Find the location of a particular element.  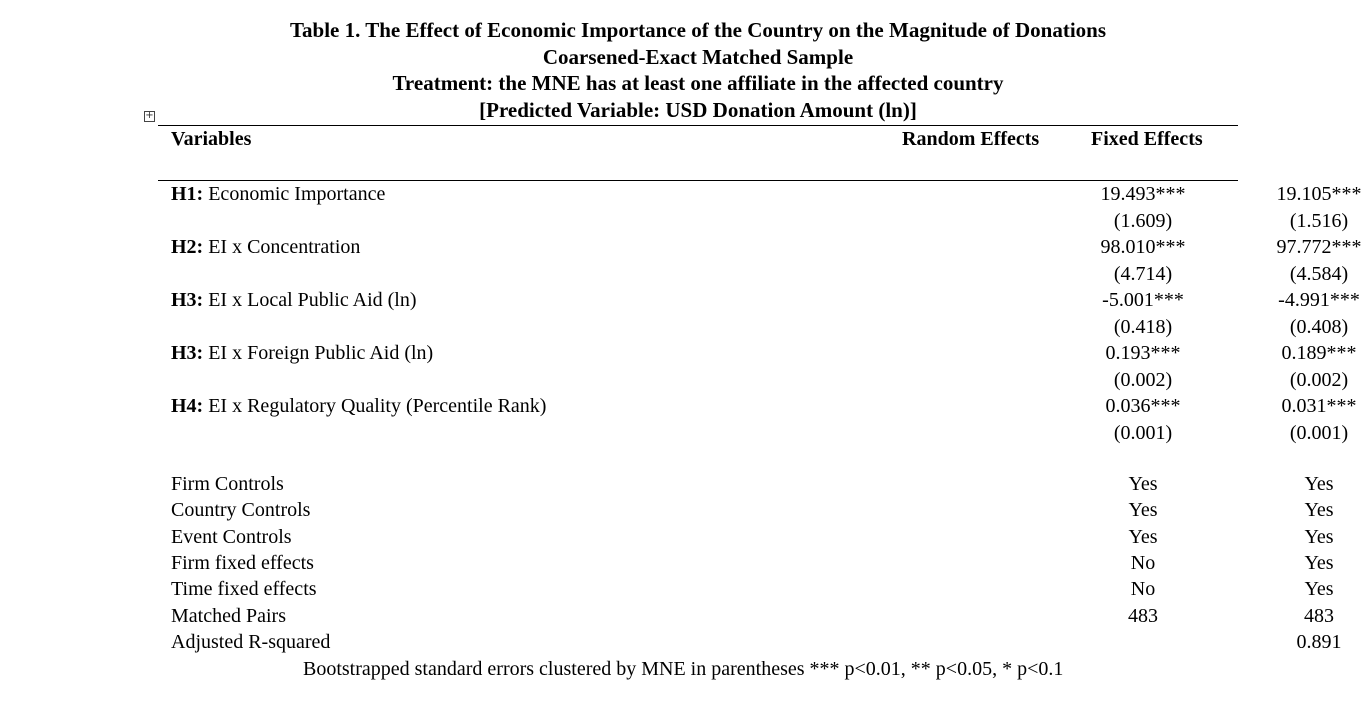

random-effects-coefficient: -5.001*** is located at coordinates (1143, 300).